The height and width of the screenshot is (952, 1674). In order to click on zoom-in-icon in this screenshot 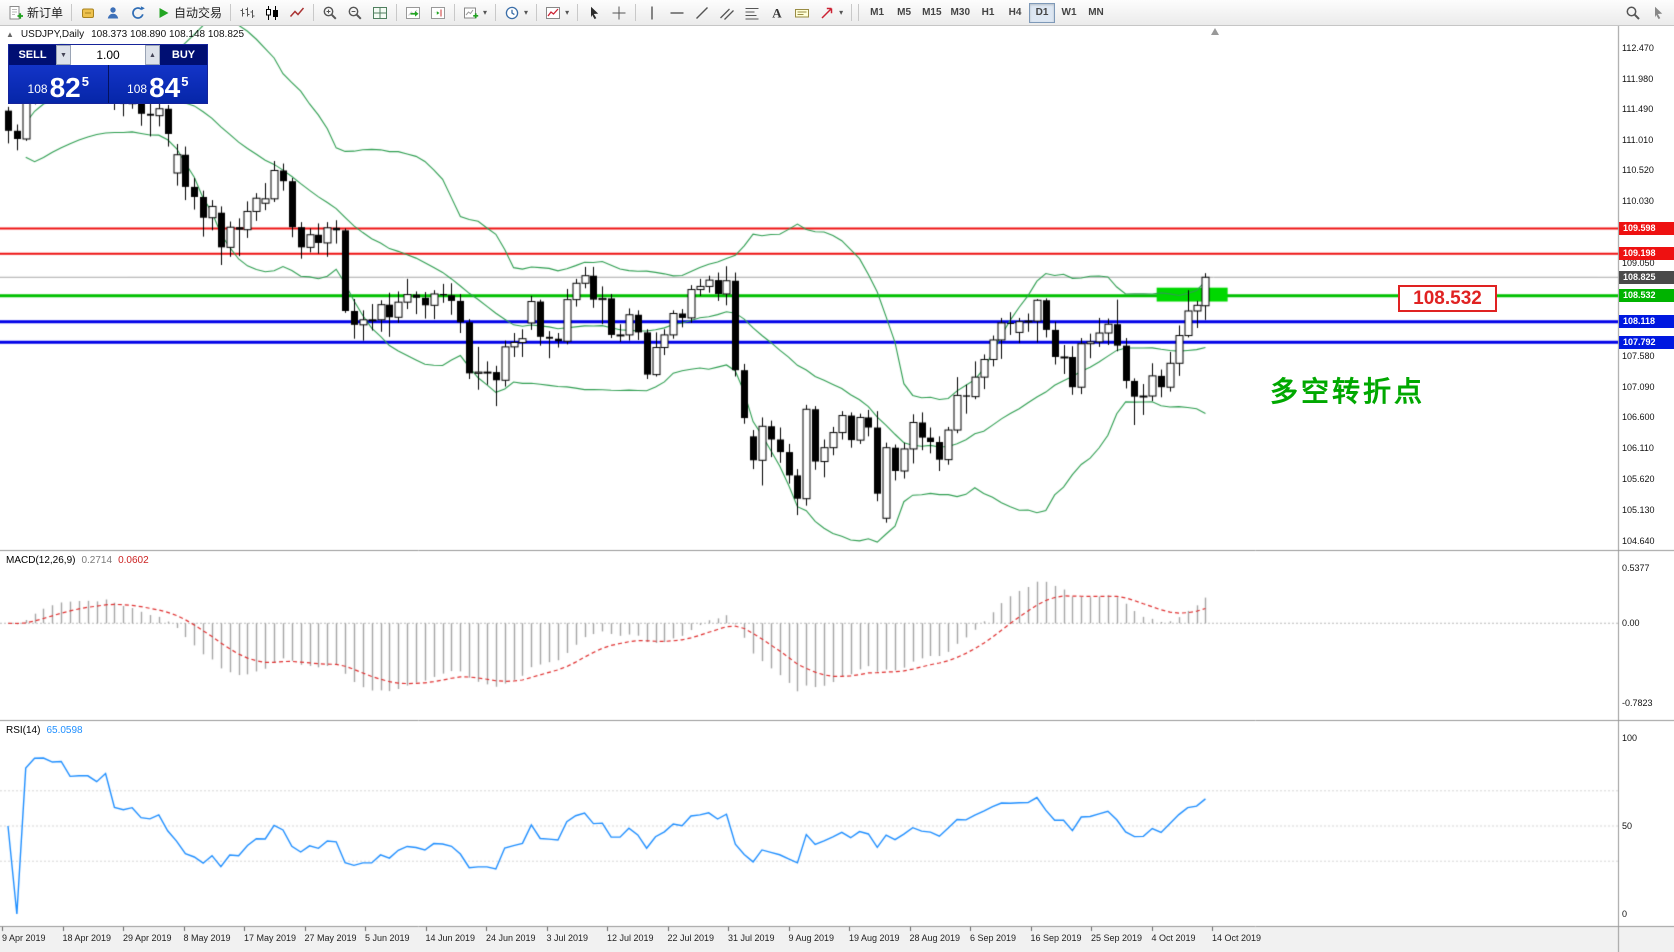, I will do `click(330, 13)`.